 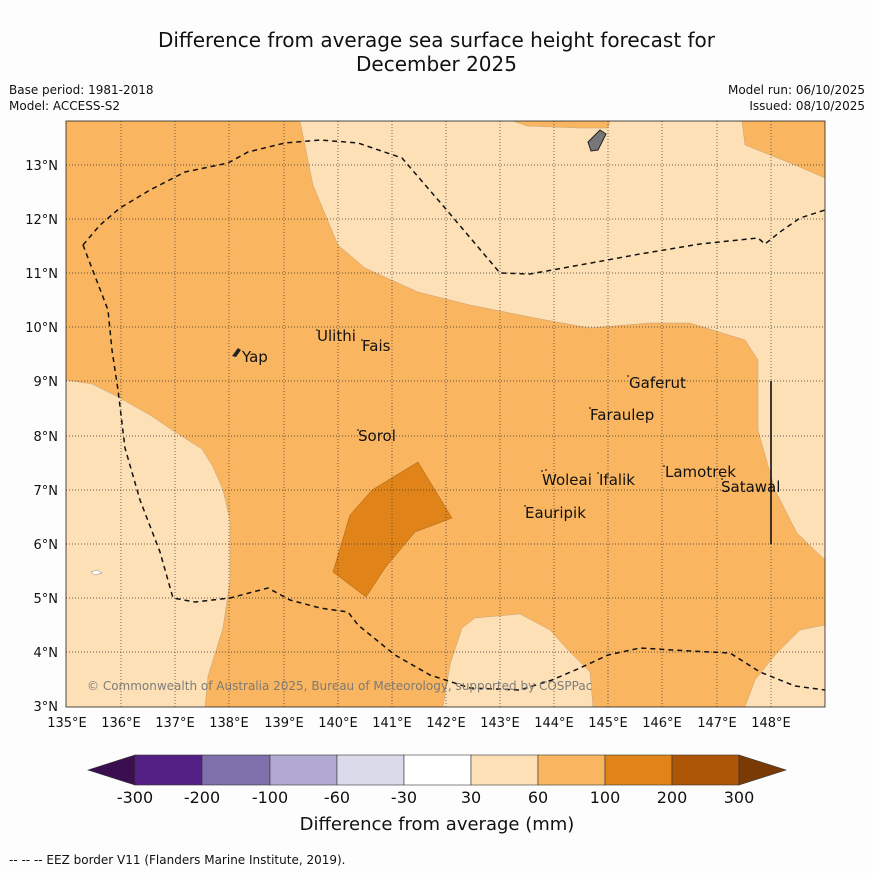 What do you see at coordinates (41, 166) in the screenshot?
I see `lat-label: 13°N` at bounding box center [41, 166].